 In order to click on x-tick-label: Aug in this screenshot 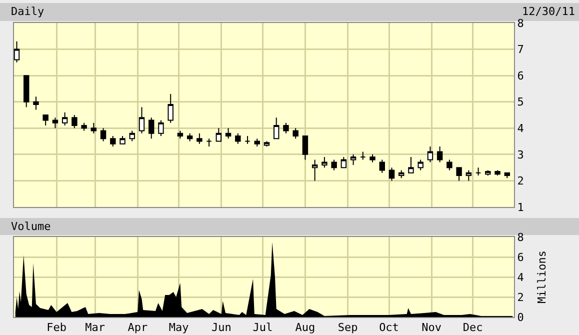, I will do `click(305, 327)`.